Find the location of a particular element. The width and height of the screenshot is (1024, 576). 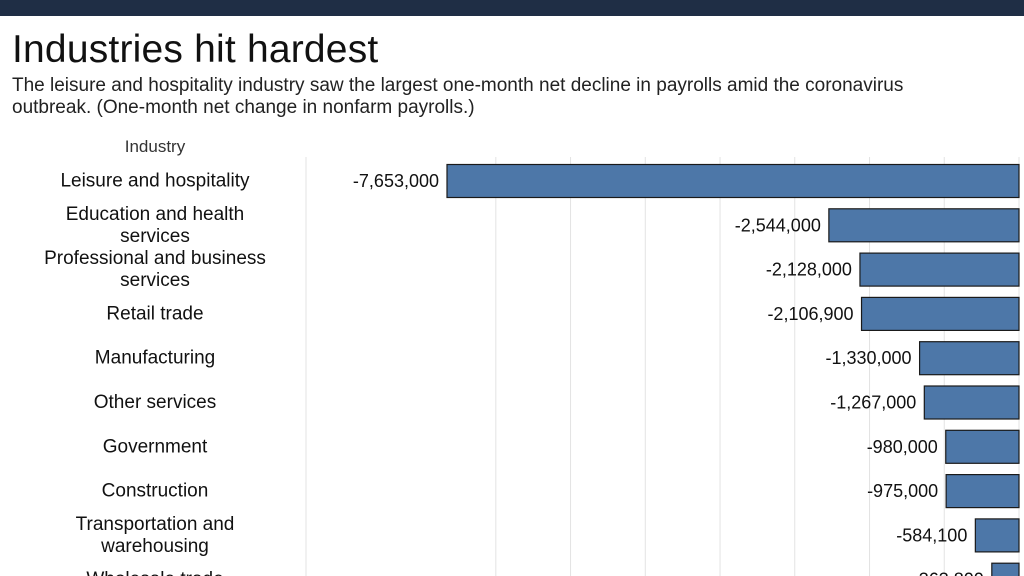

category-label: Education and health is located at coordinates (155, 214).